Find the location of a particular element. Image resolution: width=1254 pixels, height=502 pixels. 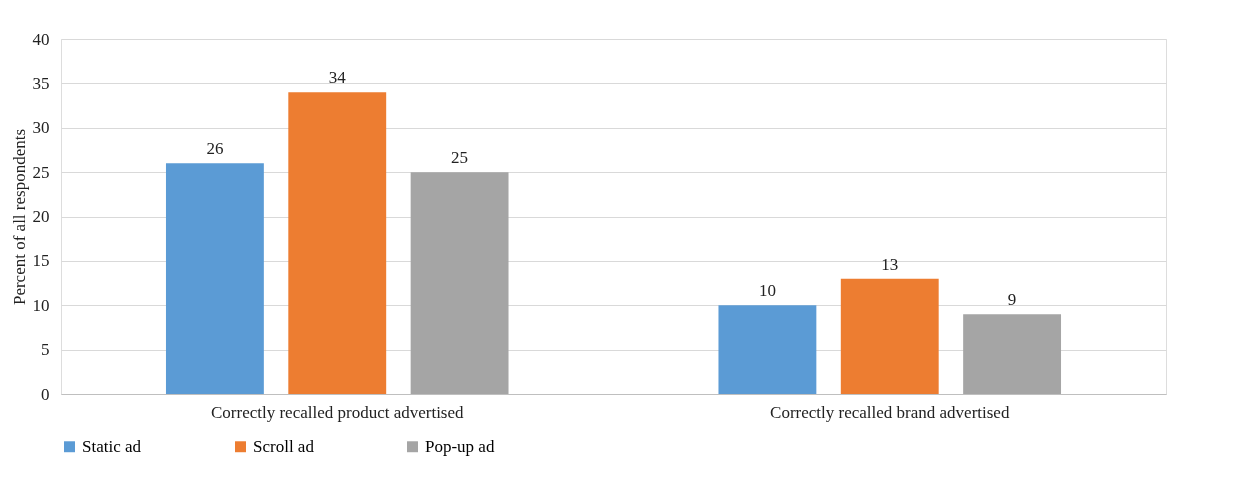

y-tick-label: 30 is located at coordinates (41, 128).